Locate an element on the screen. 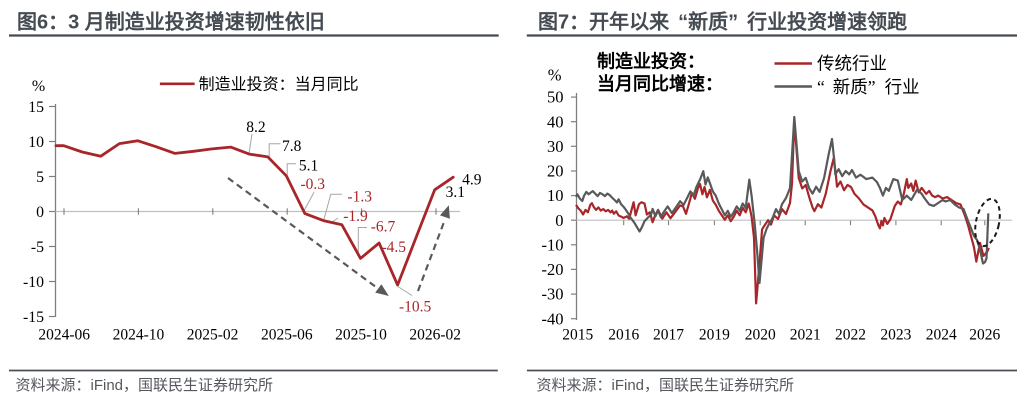  svg-text: 当月同比增速： is located at coordinates (660, 83).